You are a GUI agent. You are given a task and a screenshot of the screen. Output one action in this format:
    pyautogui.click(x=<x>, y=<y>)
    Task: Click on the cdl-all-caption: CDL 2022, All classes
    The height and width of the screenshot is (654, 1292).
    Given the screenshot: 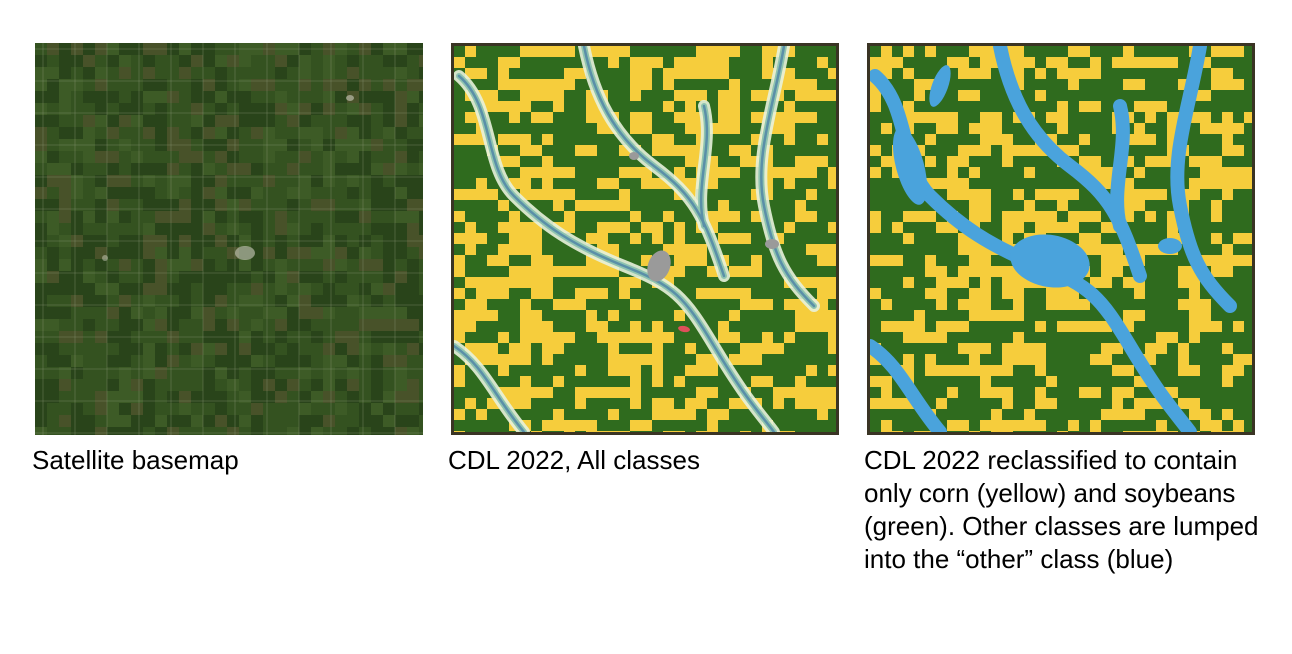 What is the action you would take?
    pyautogui.click(x=574, y=460)
    